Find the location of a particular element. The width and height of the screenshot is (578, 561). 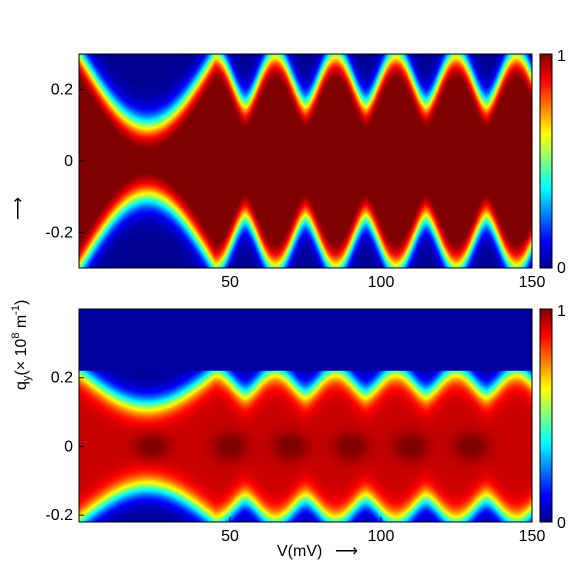

bottom-y-tick-label: -0.2 is located at coordinates (59, 515).